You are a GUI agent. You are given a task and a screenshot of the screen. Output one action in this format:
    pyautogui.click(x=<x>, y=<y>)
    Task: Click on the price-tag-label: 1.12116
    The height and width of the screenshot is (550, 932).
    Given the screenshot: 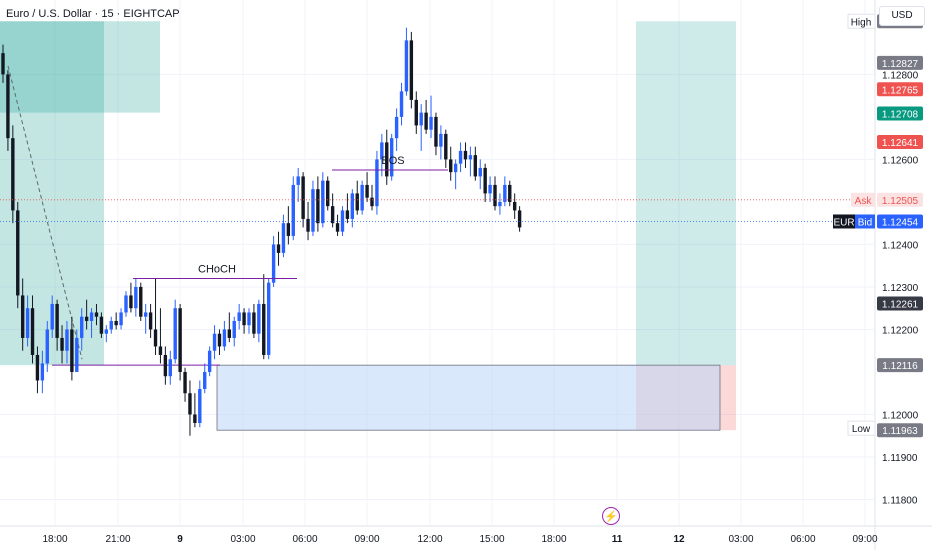 What is the action you would take?
    pyautogui.click(x=900, y=366)
    